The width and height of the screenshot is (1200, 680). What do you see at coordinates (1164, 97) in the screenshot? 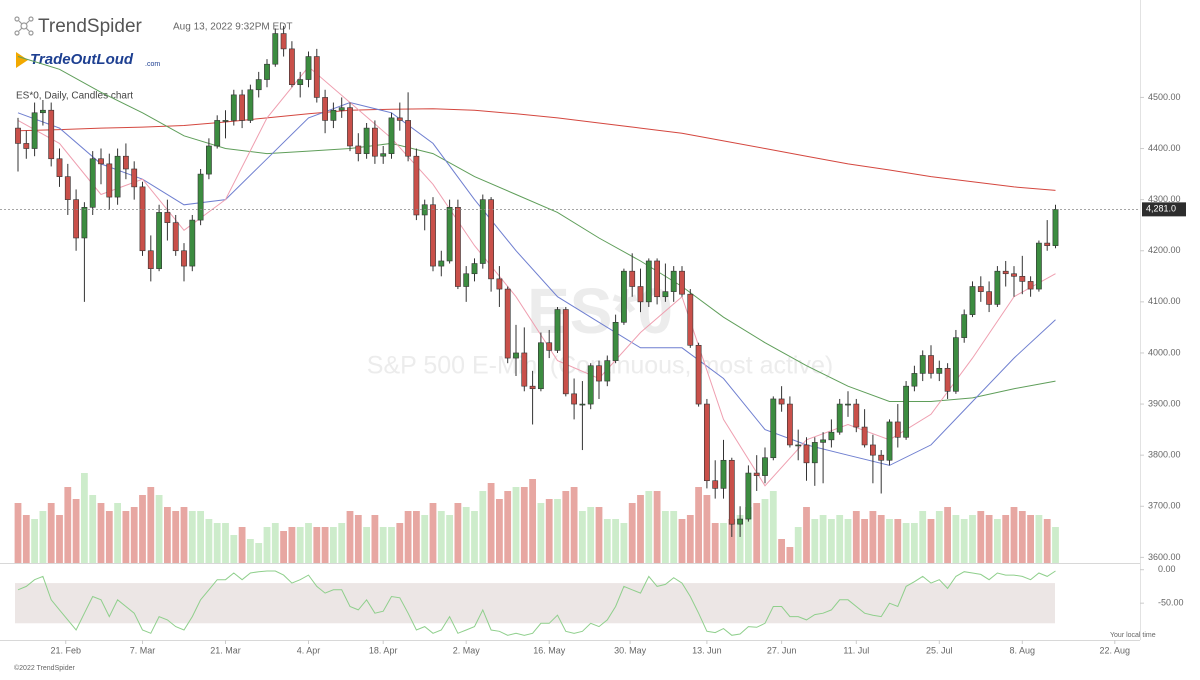
I see `y-tick-label: 4500.00` at bounding box center [1164, 97].